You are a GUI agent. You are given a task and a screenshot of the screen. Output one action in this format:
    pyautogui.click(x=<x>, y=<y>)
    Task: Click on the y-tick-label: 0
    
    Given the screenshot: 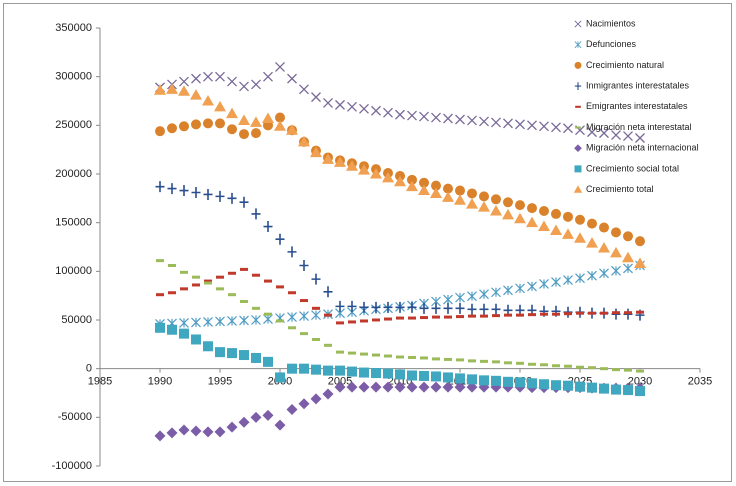 What is the action you would take?
    pyautogui.click(x=89, y=369)
    